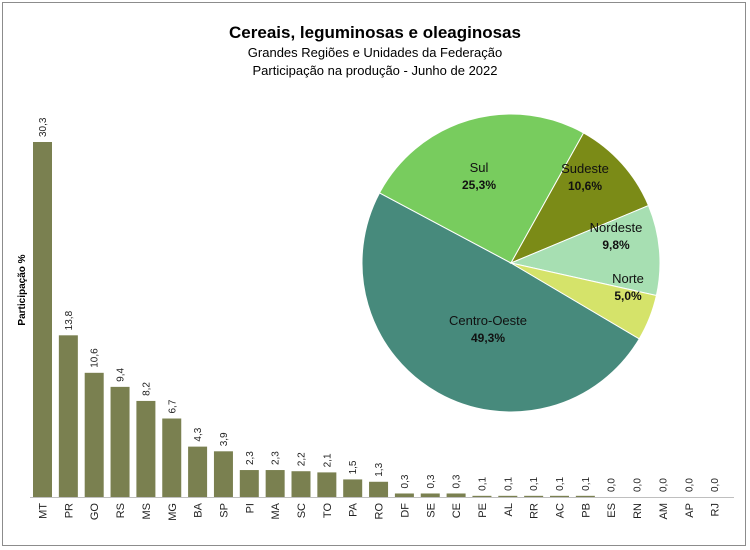 The width and height of the screenshot is (750, 550). What do you see at coordinates (638, 511) in the screenshot?
I see `x-tick-label: RN` at bounding box center [638, 511].